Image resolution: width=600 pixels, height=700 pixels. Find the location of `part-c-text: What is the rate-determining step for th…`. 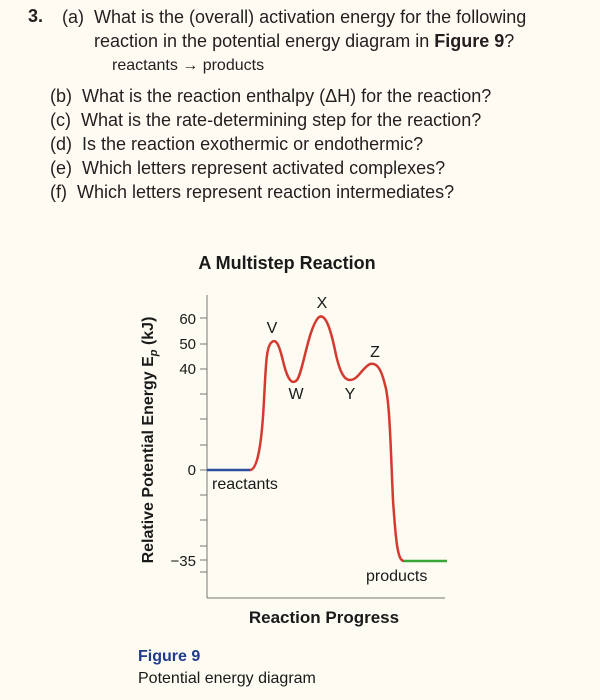

part-c-text: What is the rate-determining step for th… is located at coordinates (281, 120).